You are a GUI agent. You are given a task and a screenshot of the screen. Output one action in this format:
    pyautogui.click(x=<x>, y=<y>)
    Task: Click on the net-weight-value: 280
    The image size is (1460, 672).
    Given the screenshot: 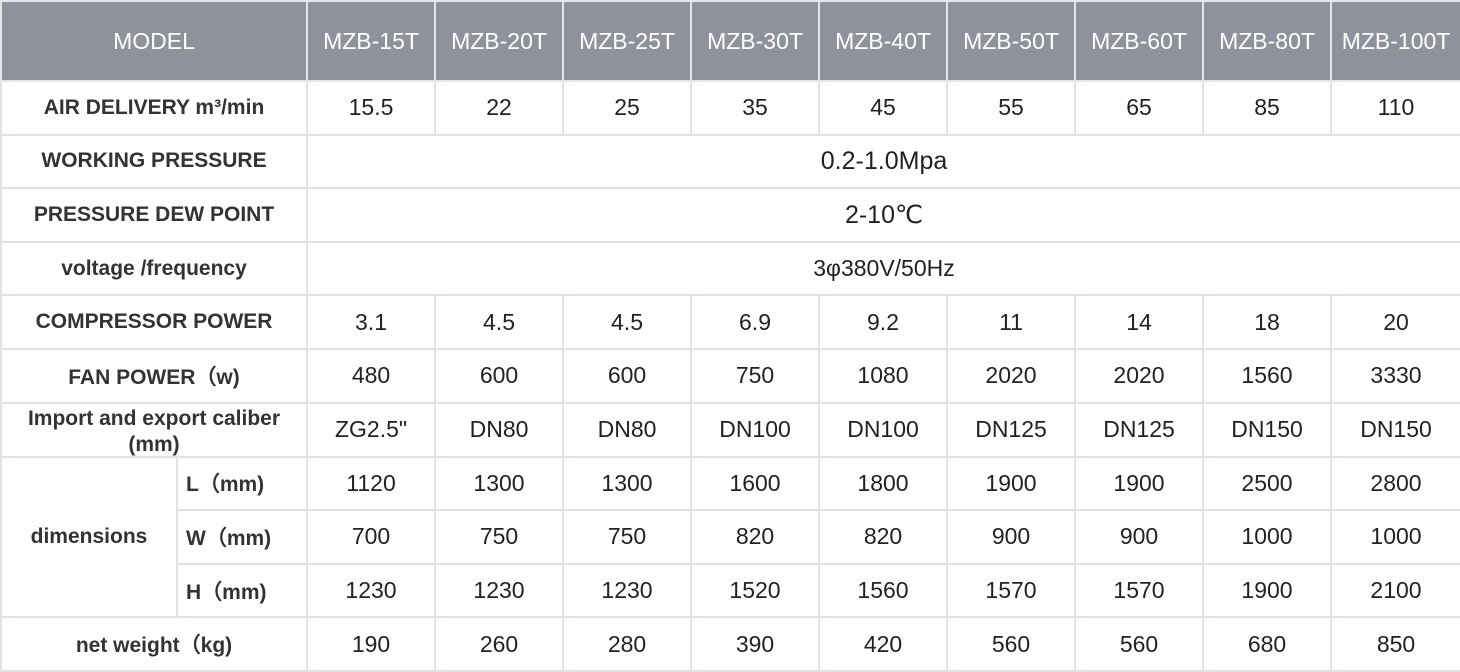 What is the action you would take?
    pyautogui.click(x=627, y=644)
    